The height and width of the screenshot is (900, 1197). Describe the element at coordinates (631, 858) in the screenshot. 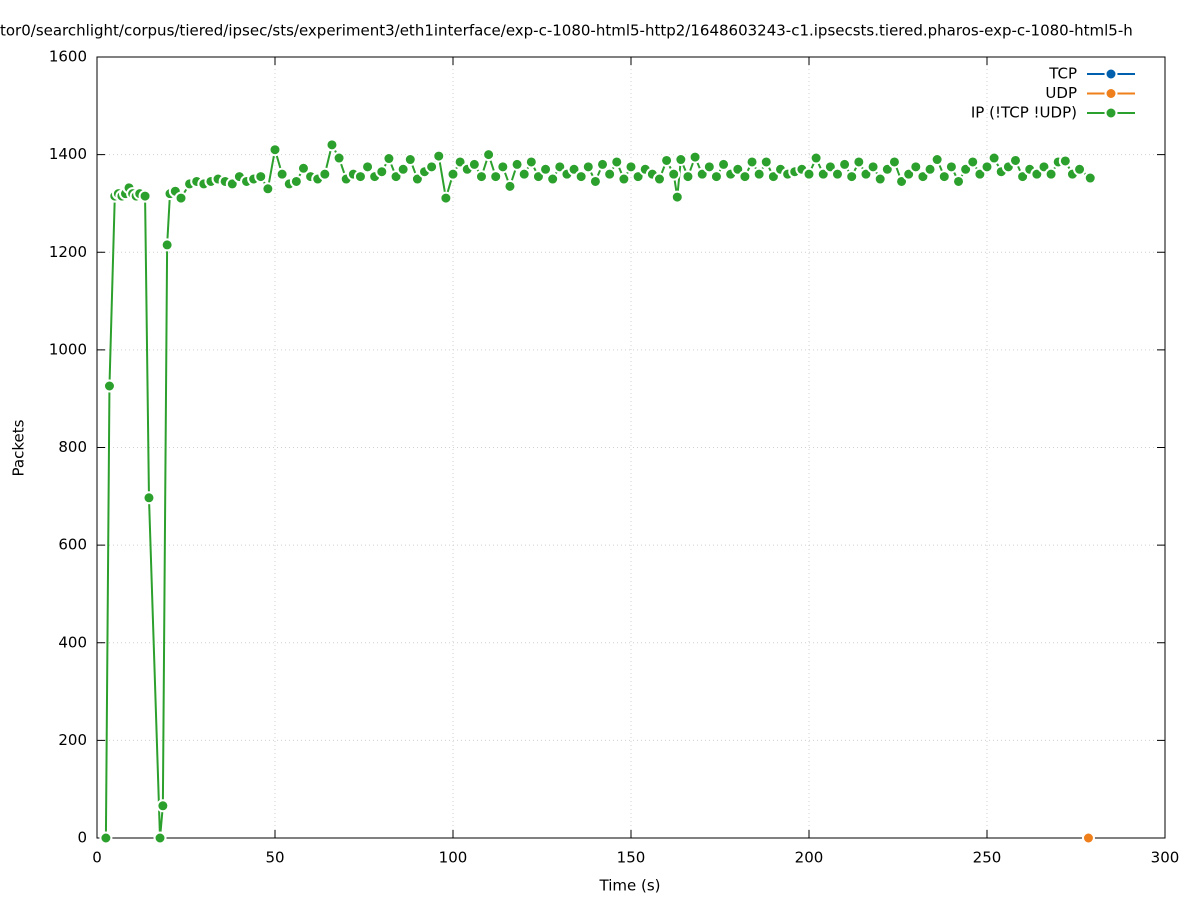

I see `x-tick-label: 150` at that location.